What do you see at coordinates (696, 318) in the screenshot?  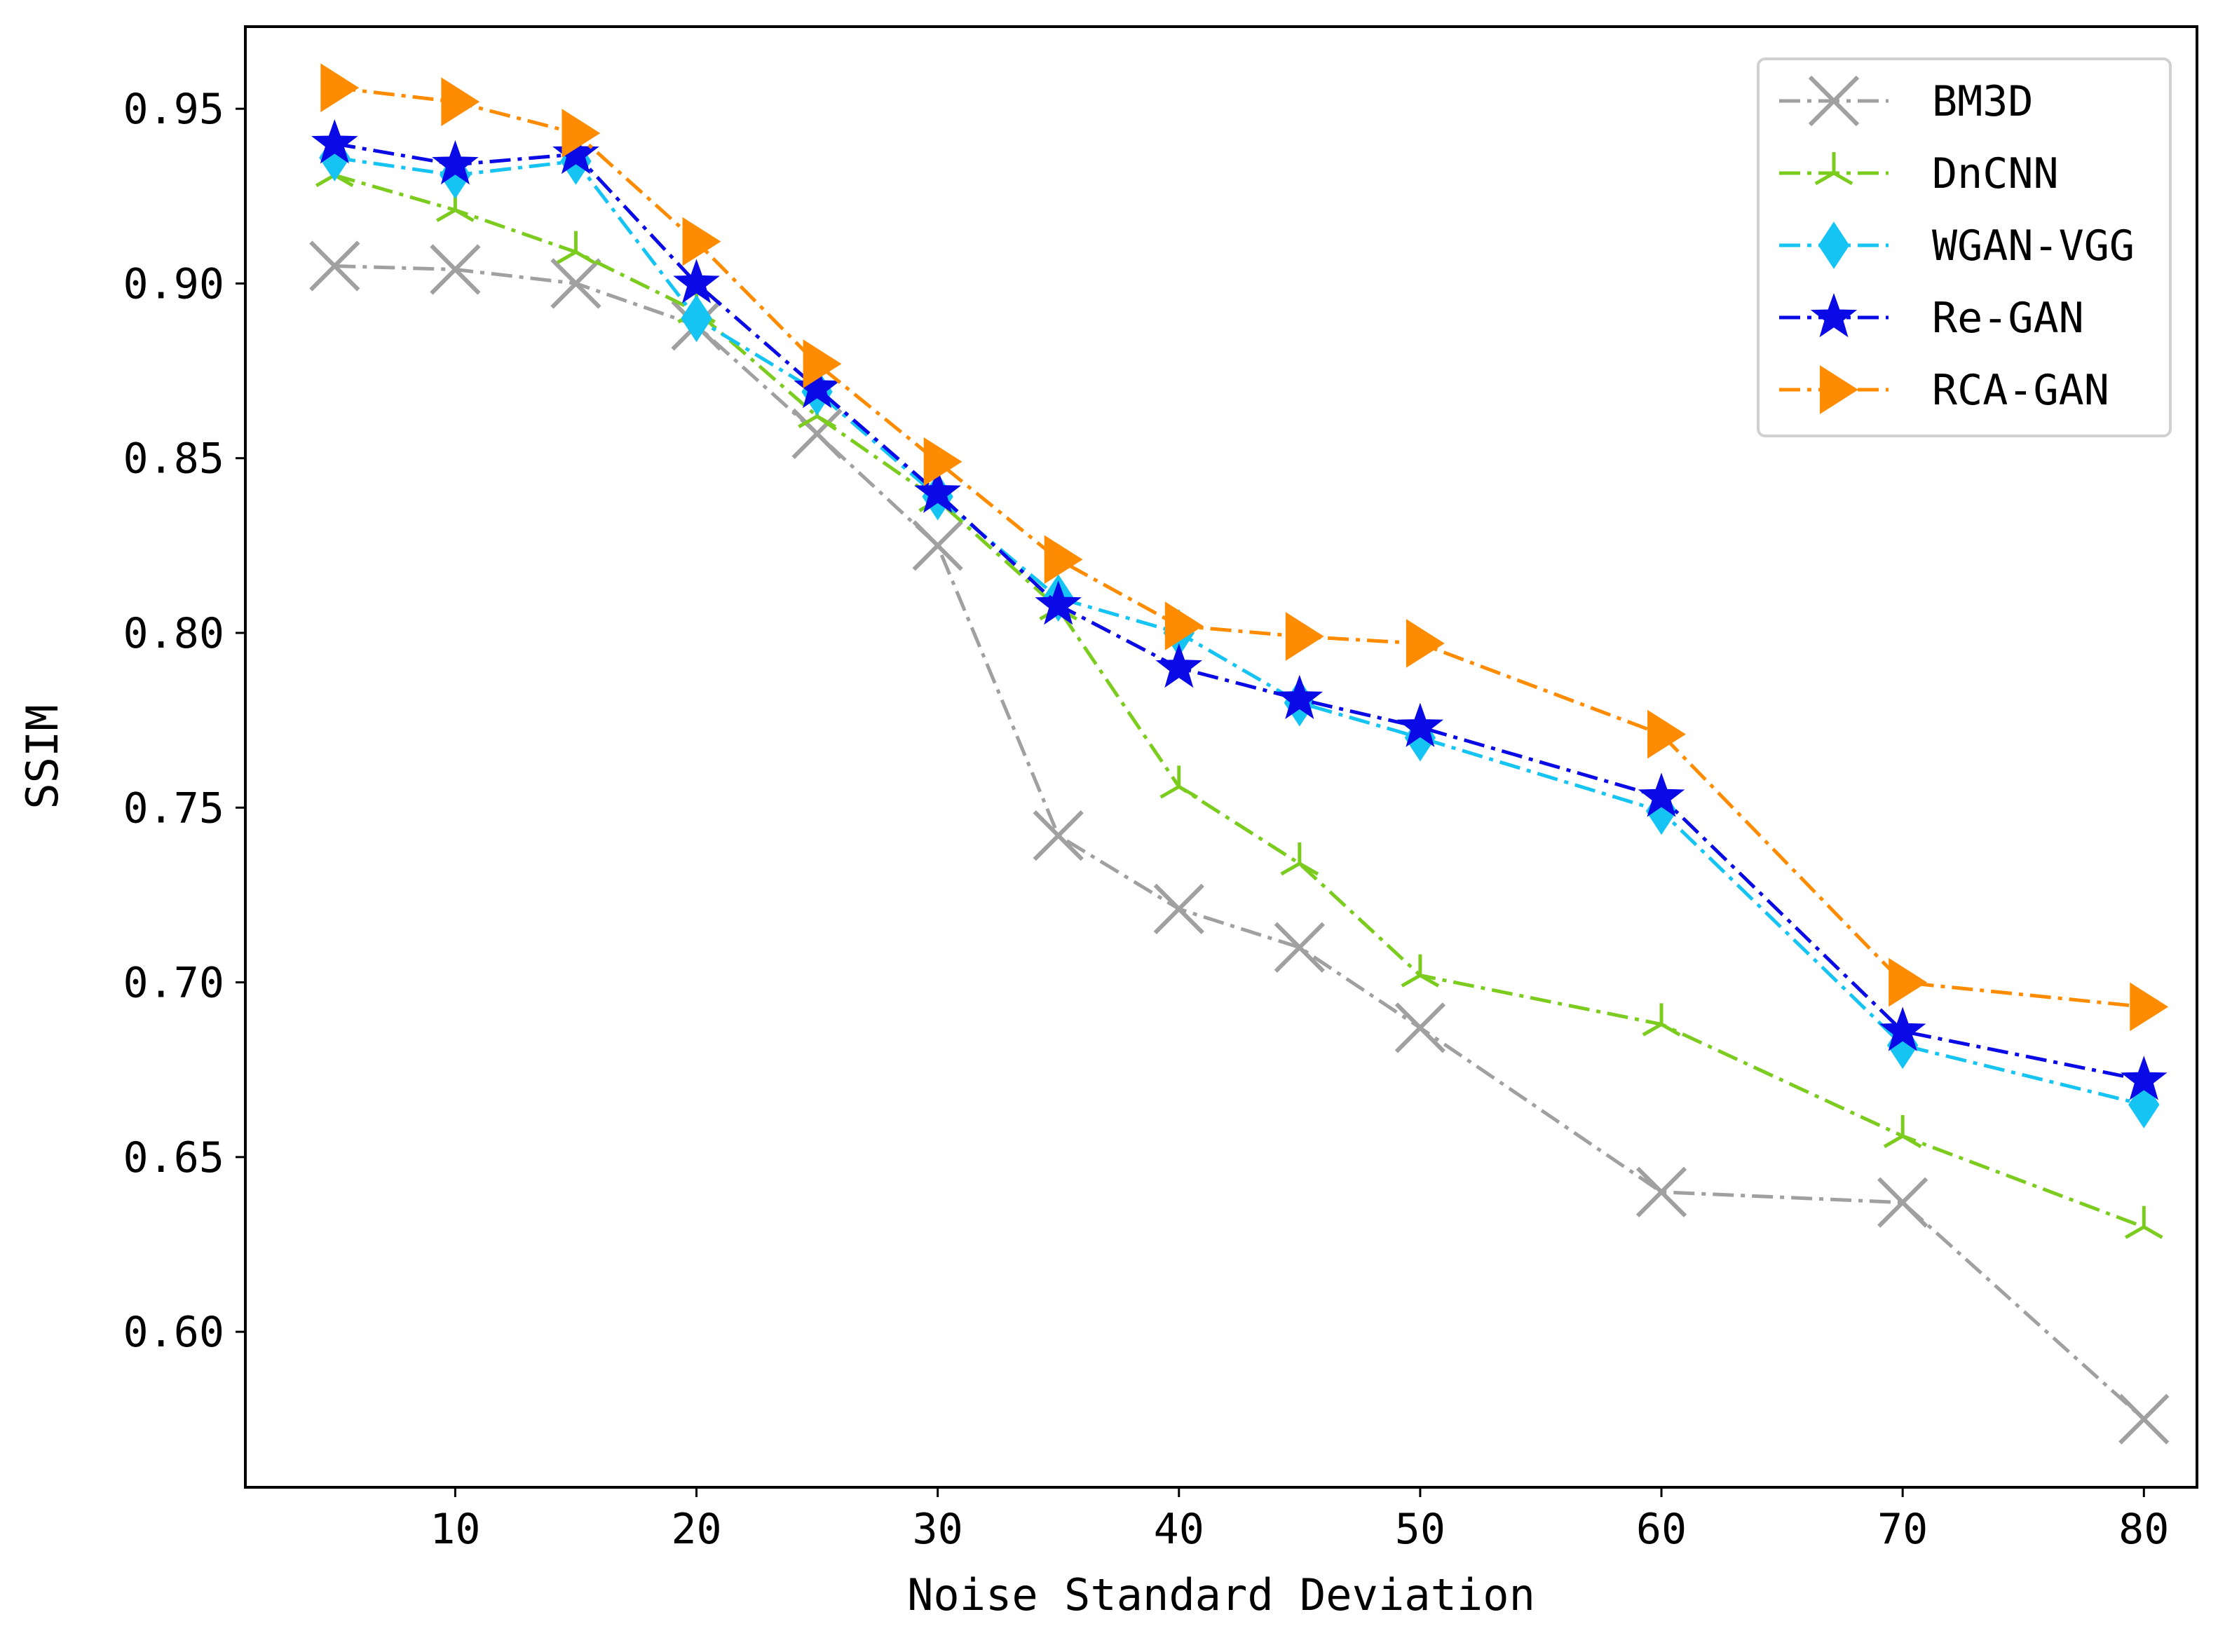 I see `data-point-wgan-vgg` at bounding box center [696, 318].